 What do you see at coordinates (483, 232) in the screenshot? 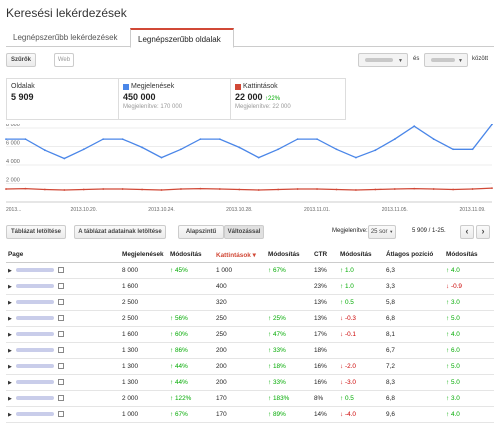
I see `next-page-button: ›` at bounding box center [483, 232].